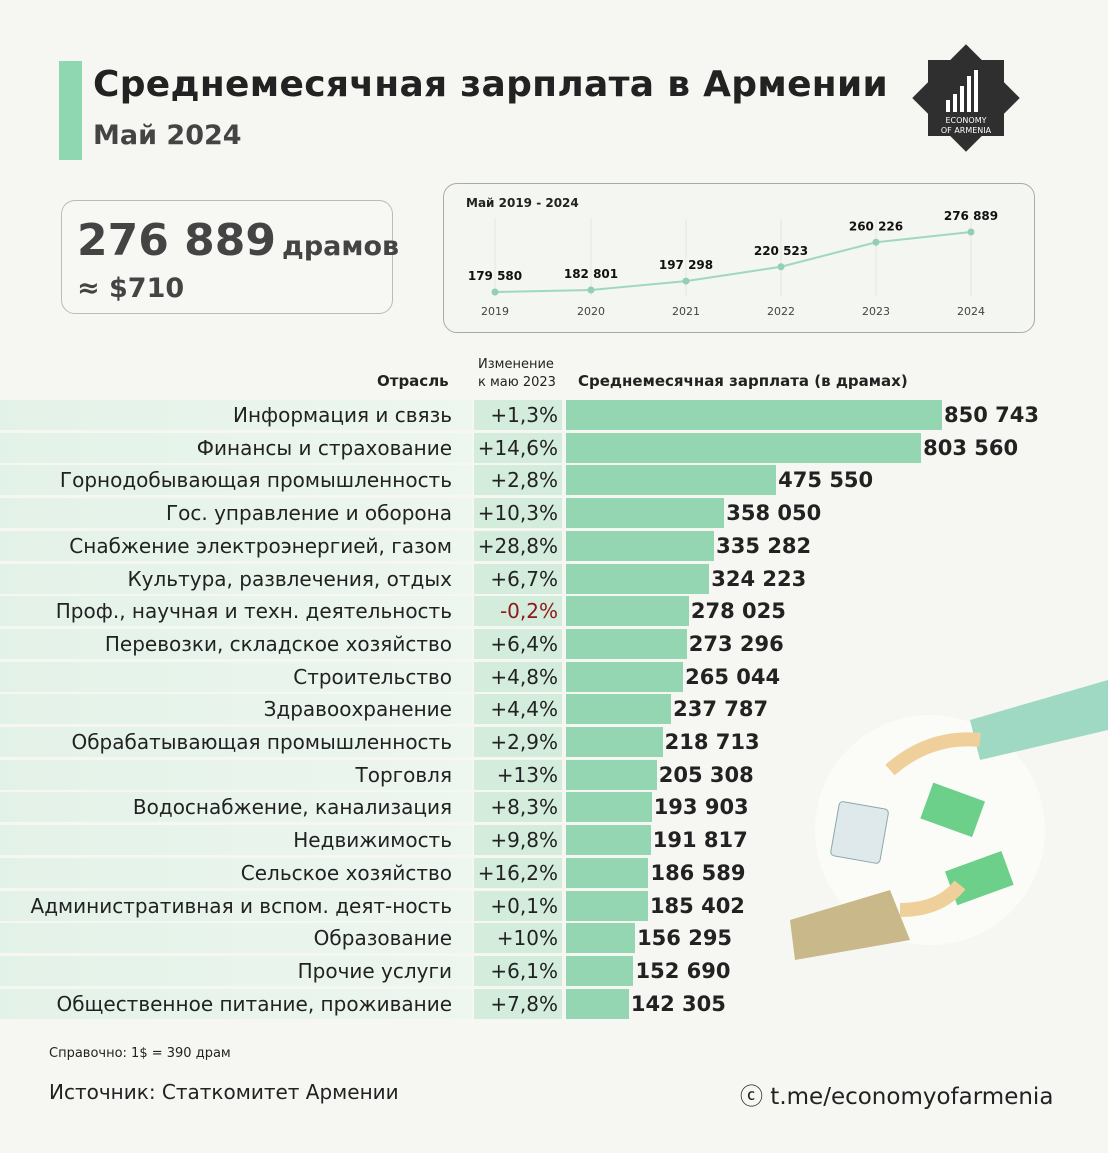 The width and height of the screenshot is (1108, 1153). Describe the element at coordinates (781, 311) in the screenshot. I see `x-tick-label: 2022` at that location.